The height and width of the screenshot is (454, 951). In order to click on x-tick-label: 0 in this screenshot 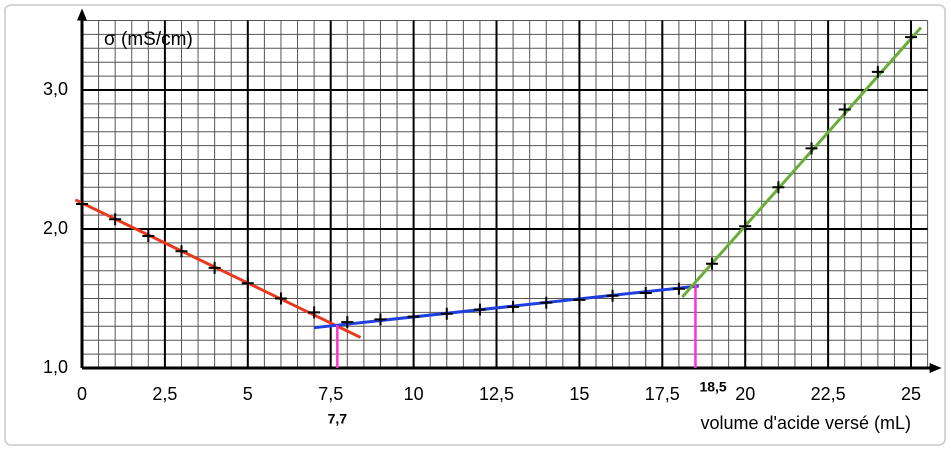, I will do `click(82, 394)`.